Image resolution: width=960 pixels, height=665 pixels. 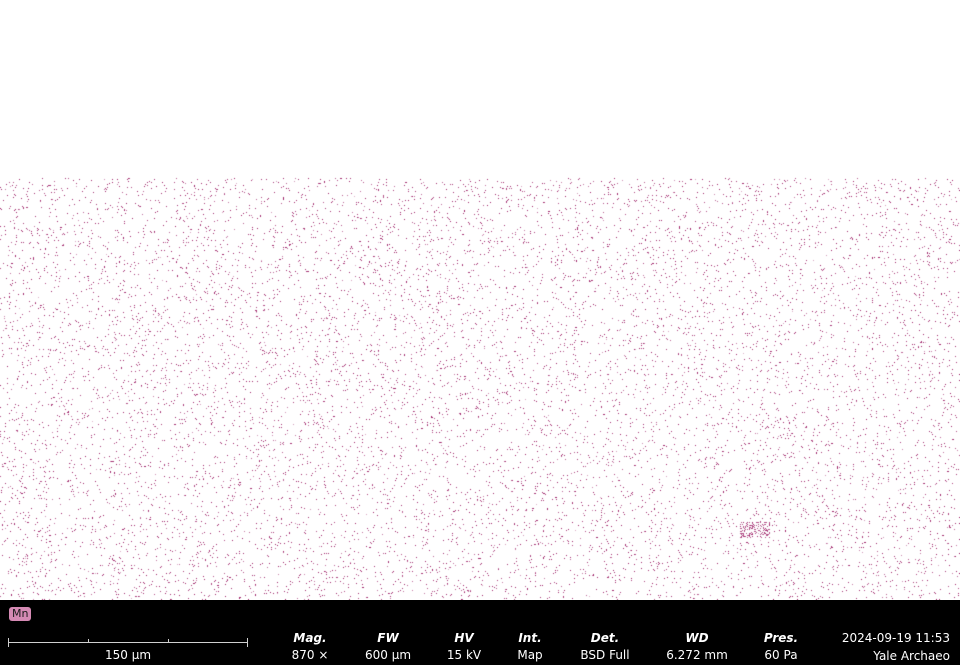 I want to click on param-wd: WD 6.272 mm, so click(x=697, y=647).